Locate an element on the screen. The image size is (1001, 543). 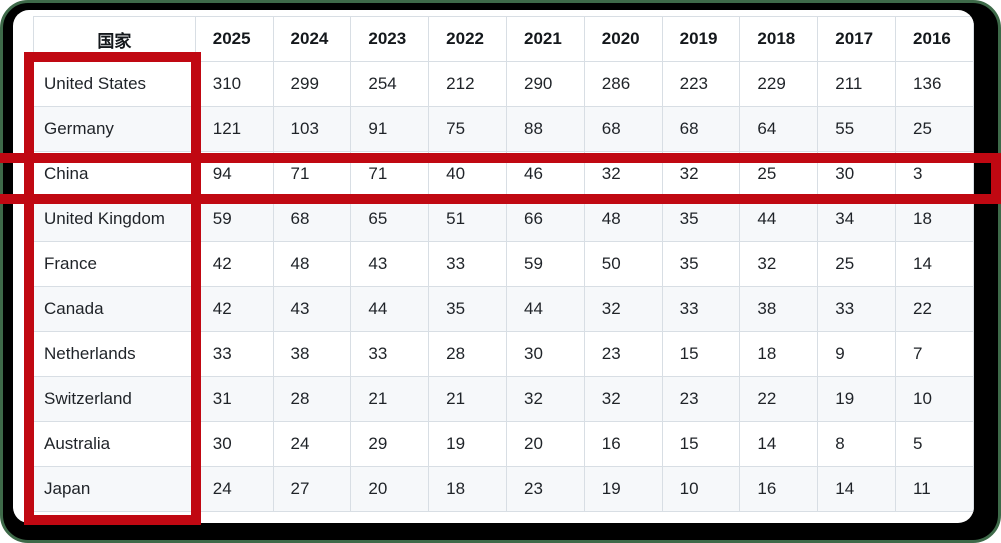
value-cell: 42 is located at coordinates (234, 309).